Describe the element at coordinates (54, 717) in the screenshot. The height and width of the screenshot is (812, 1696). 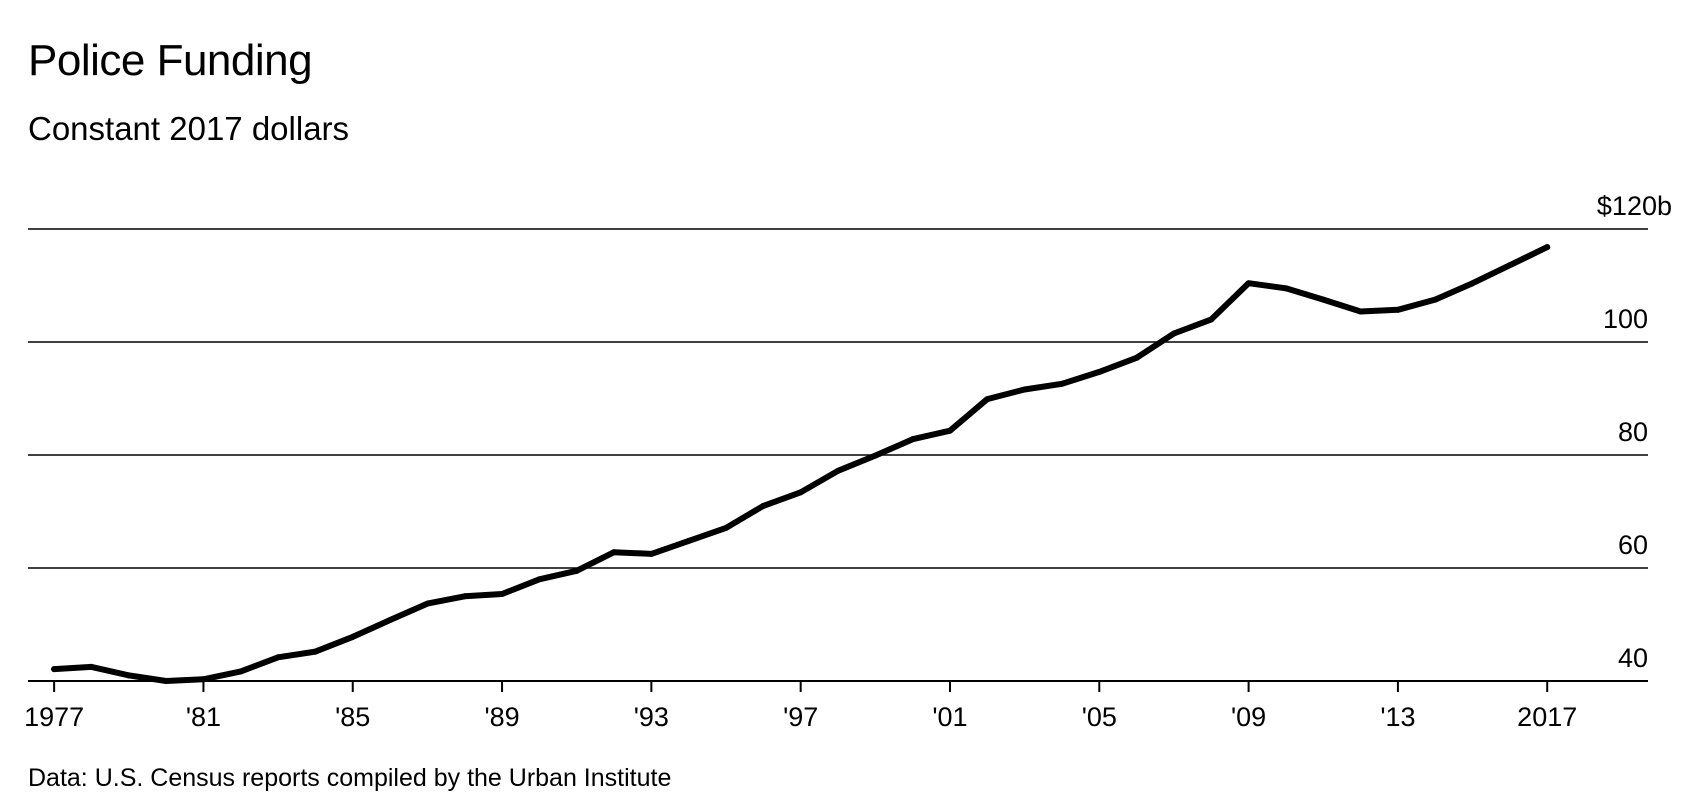
I see `x-tick-label-1977: 1977` at that location.